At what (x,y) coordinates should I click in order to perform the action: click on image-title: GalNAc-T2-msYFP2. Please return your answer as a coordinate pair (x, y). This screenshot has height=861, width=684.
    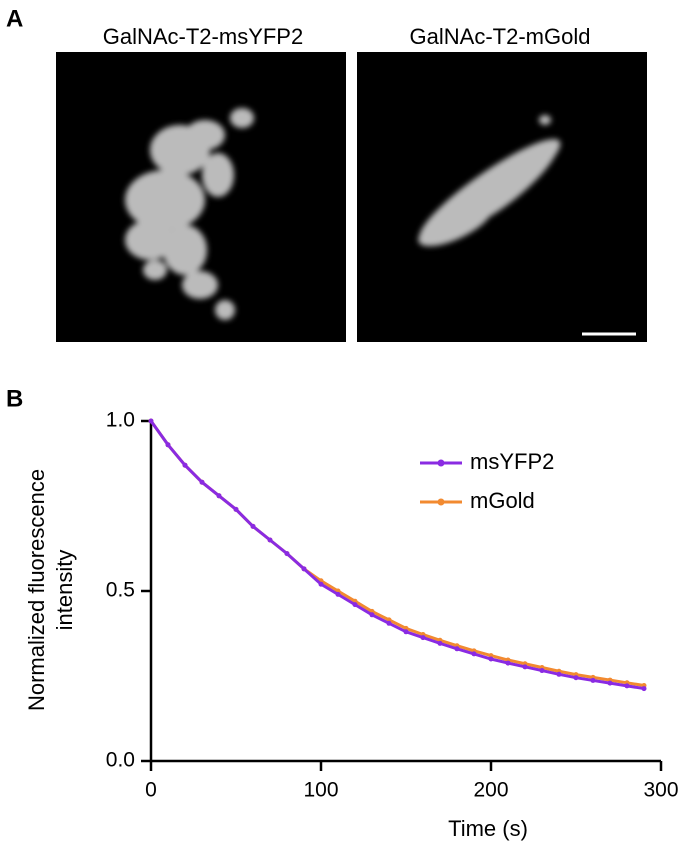
    Looking at the image, I should click on (203, 36).